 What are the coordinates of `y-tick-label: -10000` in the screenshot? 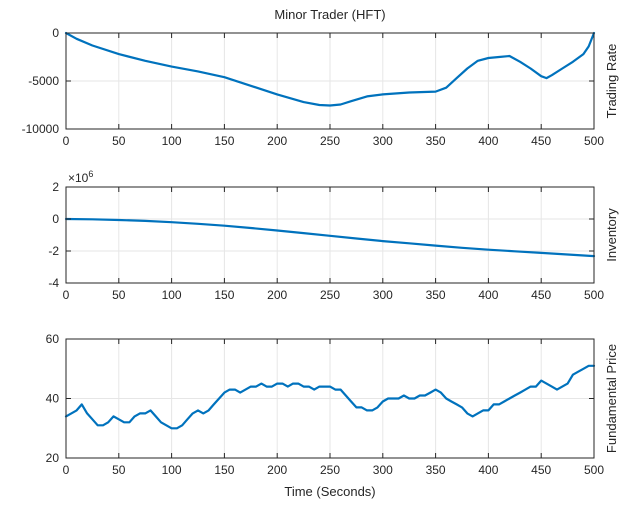 It's located at (41, 129).